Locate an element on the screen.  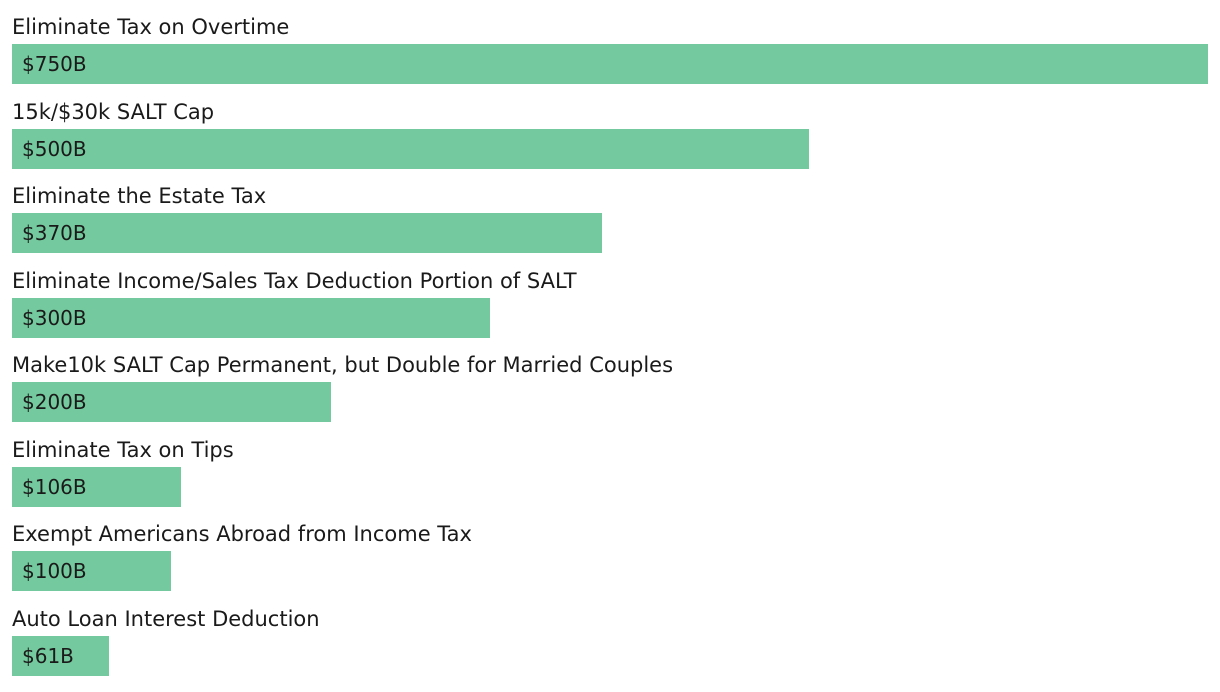
bar-row: Eliminate Tax on Overtime $750B is located at coordinates (610, 46).